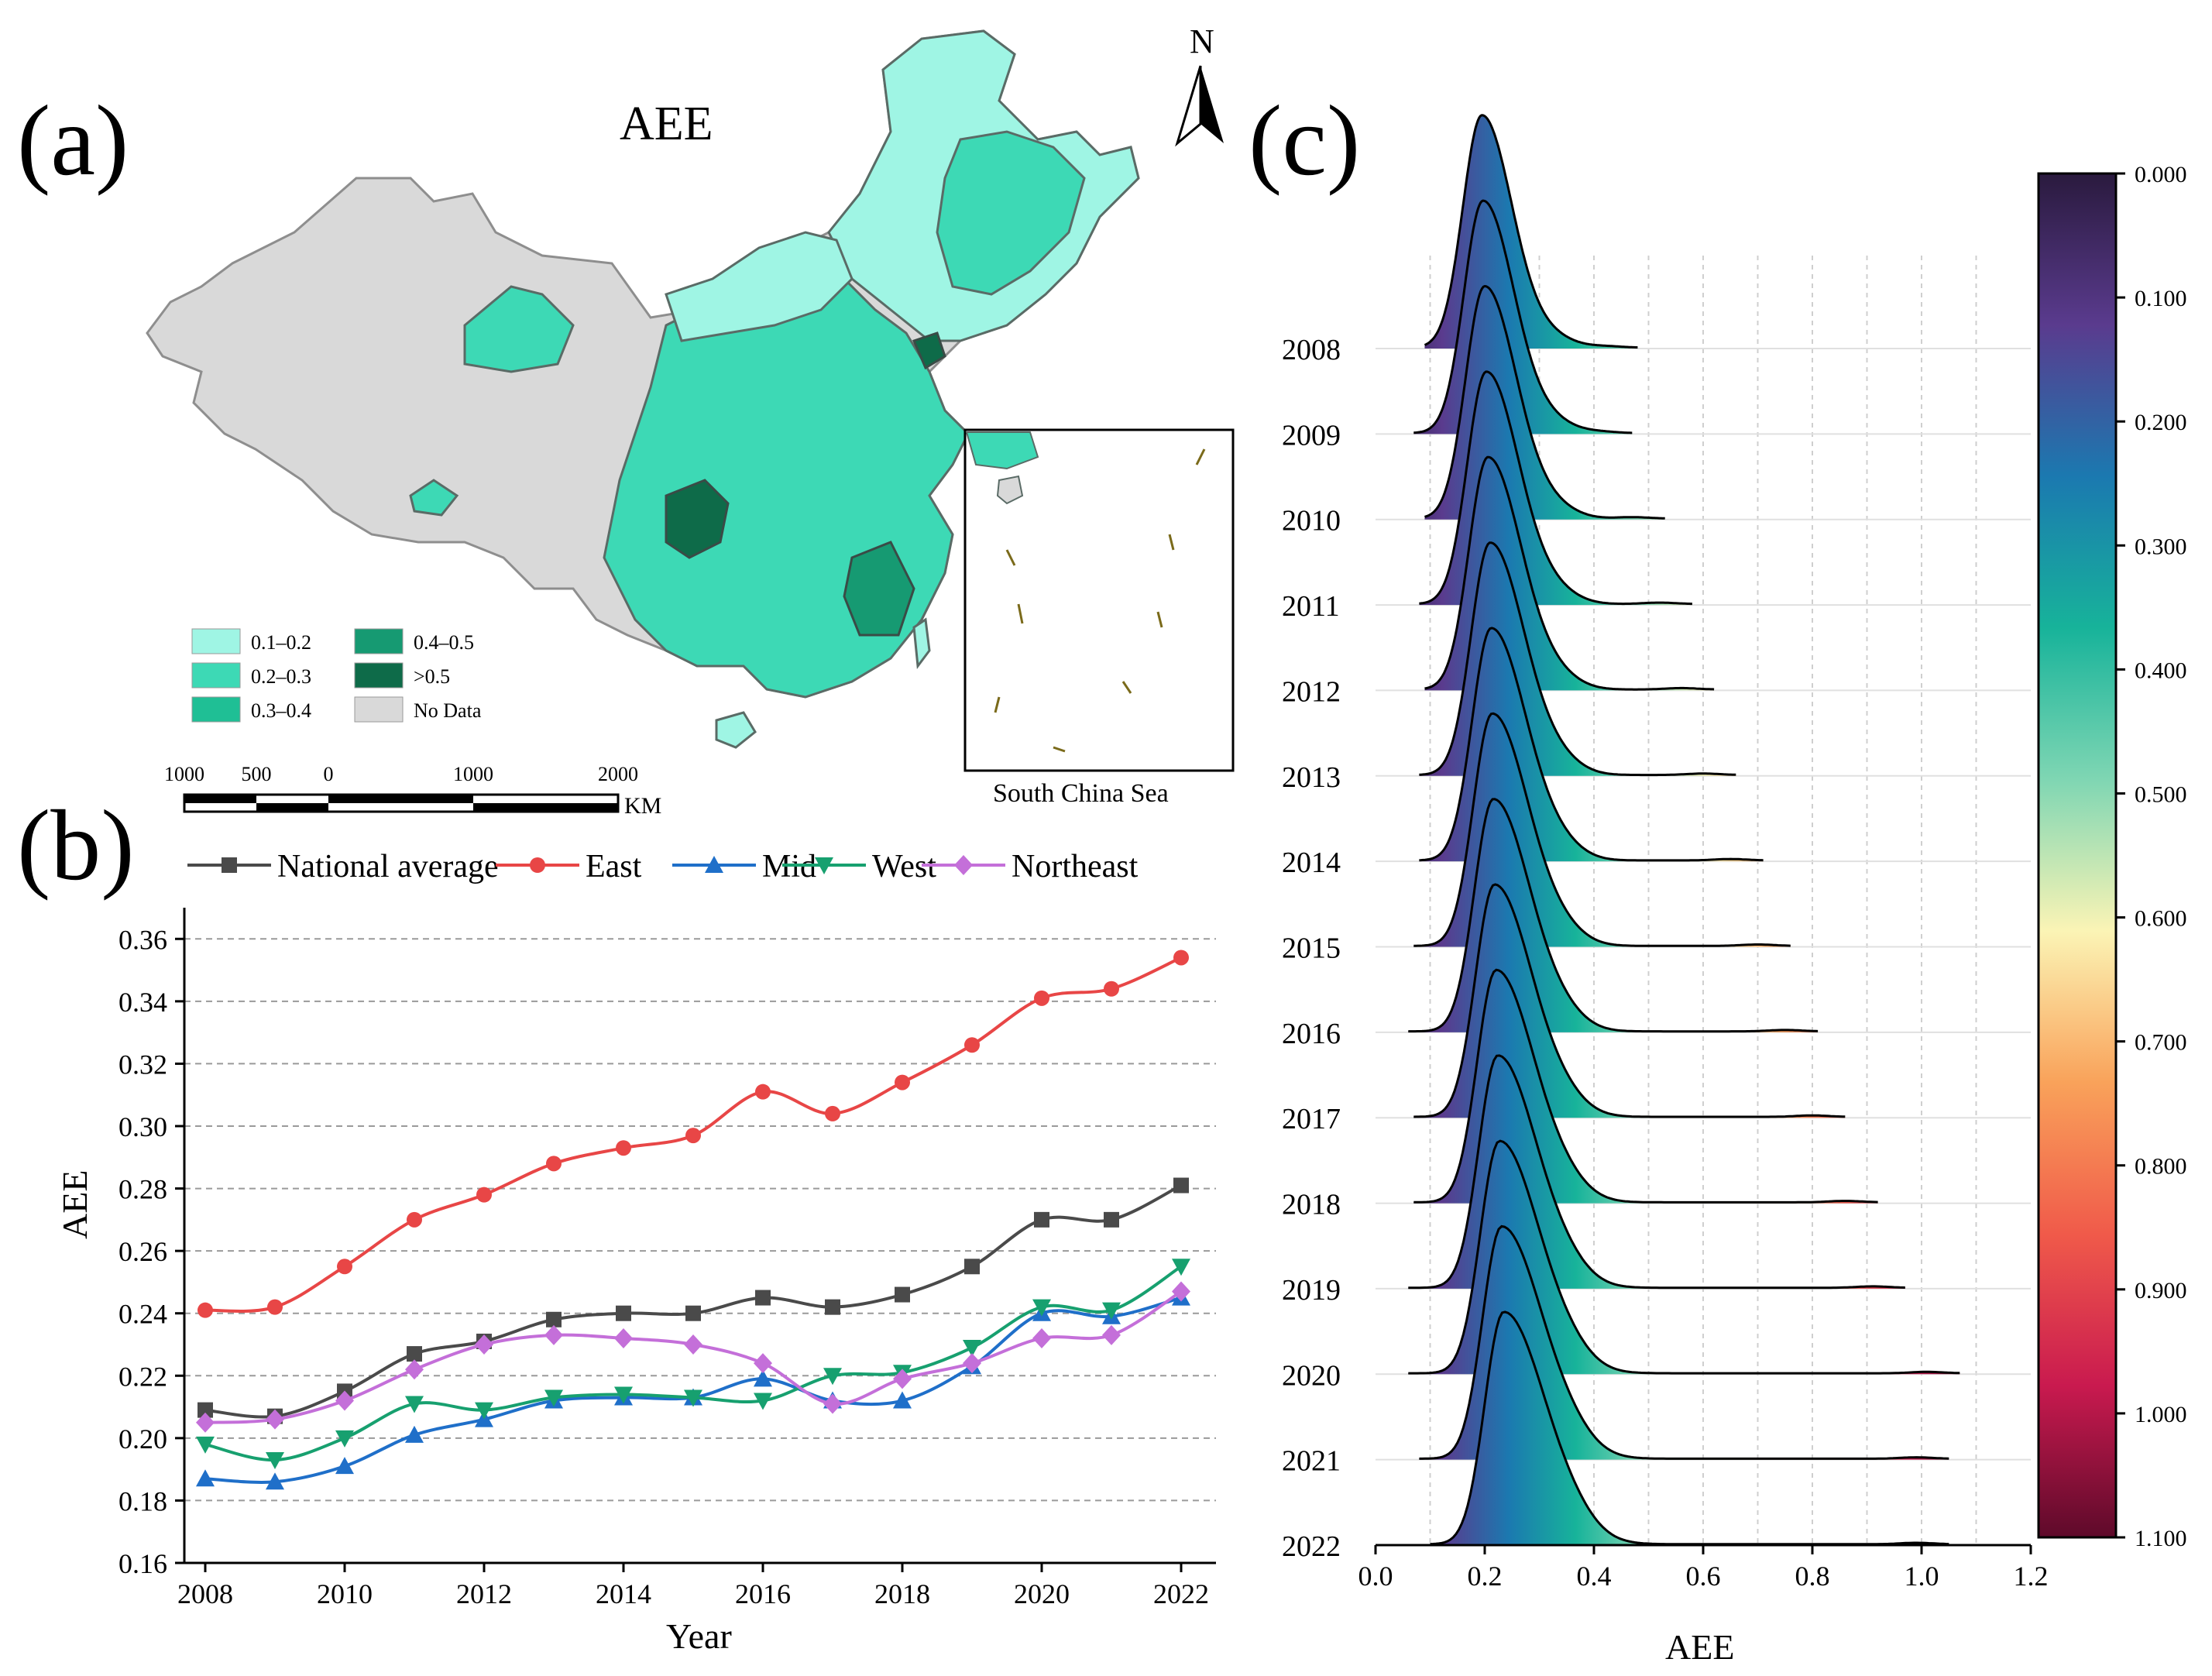 This screenshot has width=2212, height=1676. What do you see at coordinates (2161, 1291) in the screenshot?
I see `colorbar-tick-label: 0.900` at bounding box center [2161, 1291].